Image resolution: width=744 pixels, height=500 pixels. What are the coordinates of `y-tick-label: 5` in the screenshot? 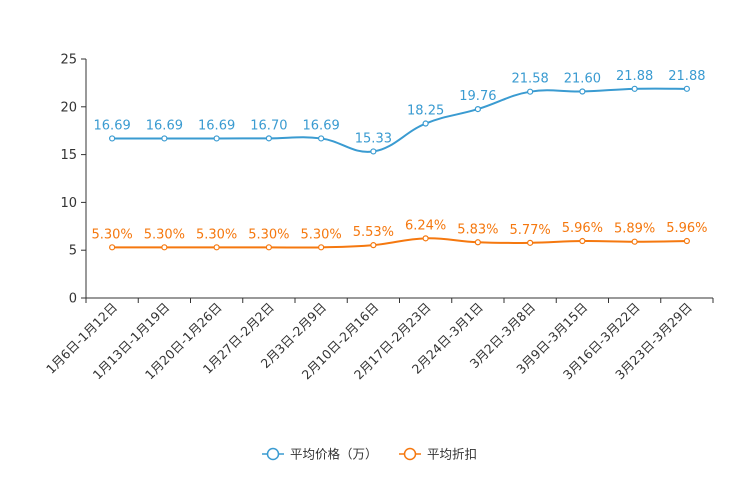 It's located at (73, 251).